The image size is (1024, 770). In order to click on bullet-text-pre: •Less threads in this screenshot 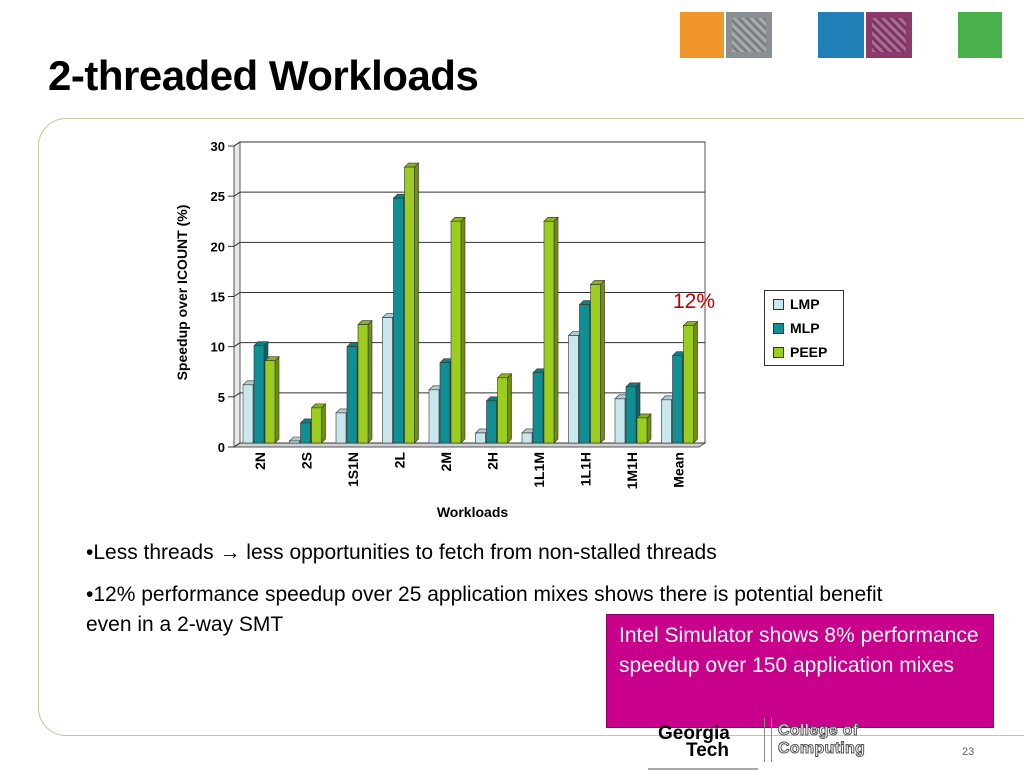, I will do `click(153, 552)`.